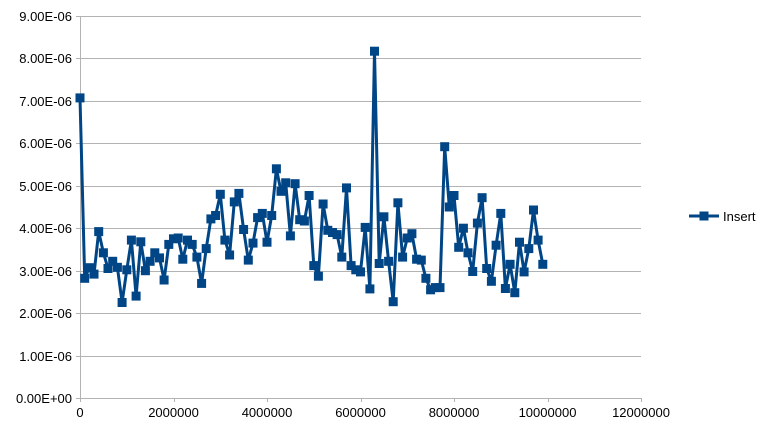 The height and width of the screenshot is (437, 768). Describe the element at coordinates (704, 216) in the screenshot. I see `legend-marker-insert` at that location.